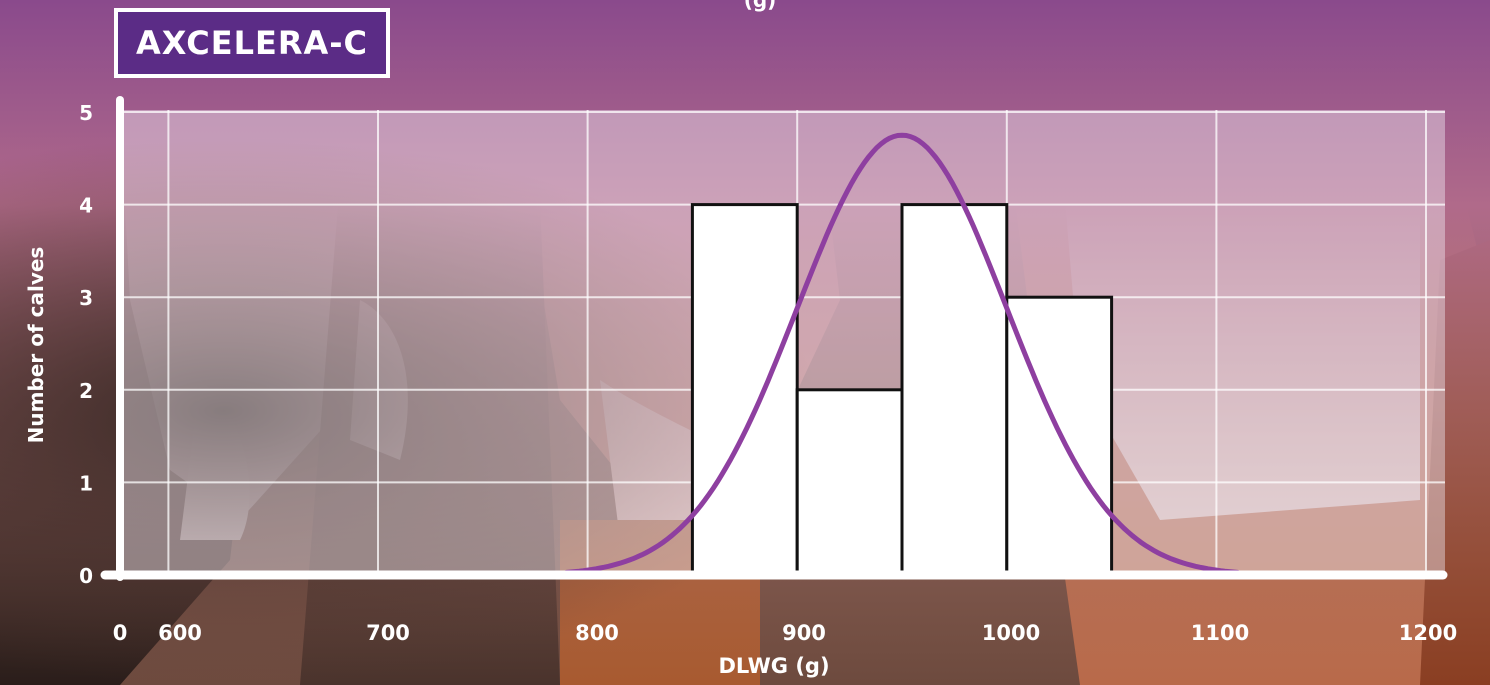  What do you see at coordinates (86, 113) in the screenshot?
I see `y-tick-label: 5` at bounding box center [86, 113].